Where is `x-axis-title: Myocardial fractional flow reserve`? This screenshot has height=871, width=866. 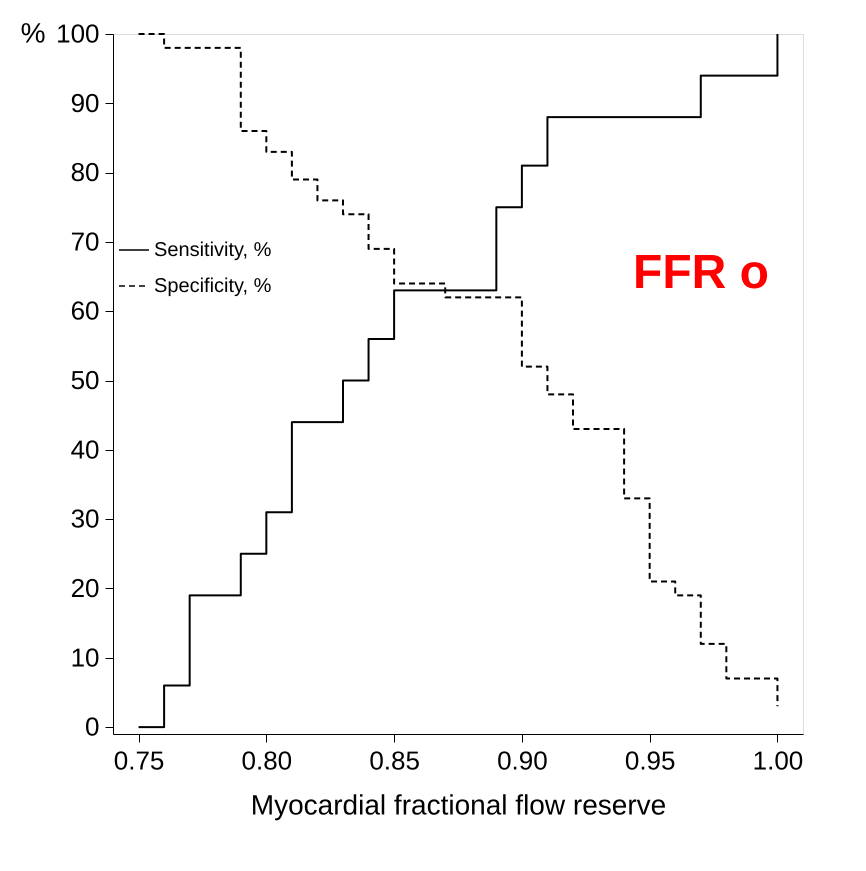
x-axis-title: Myocardial fractional flow reserve is located at coordinates (458, 805).